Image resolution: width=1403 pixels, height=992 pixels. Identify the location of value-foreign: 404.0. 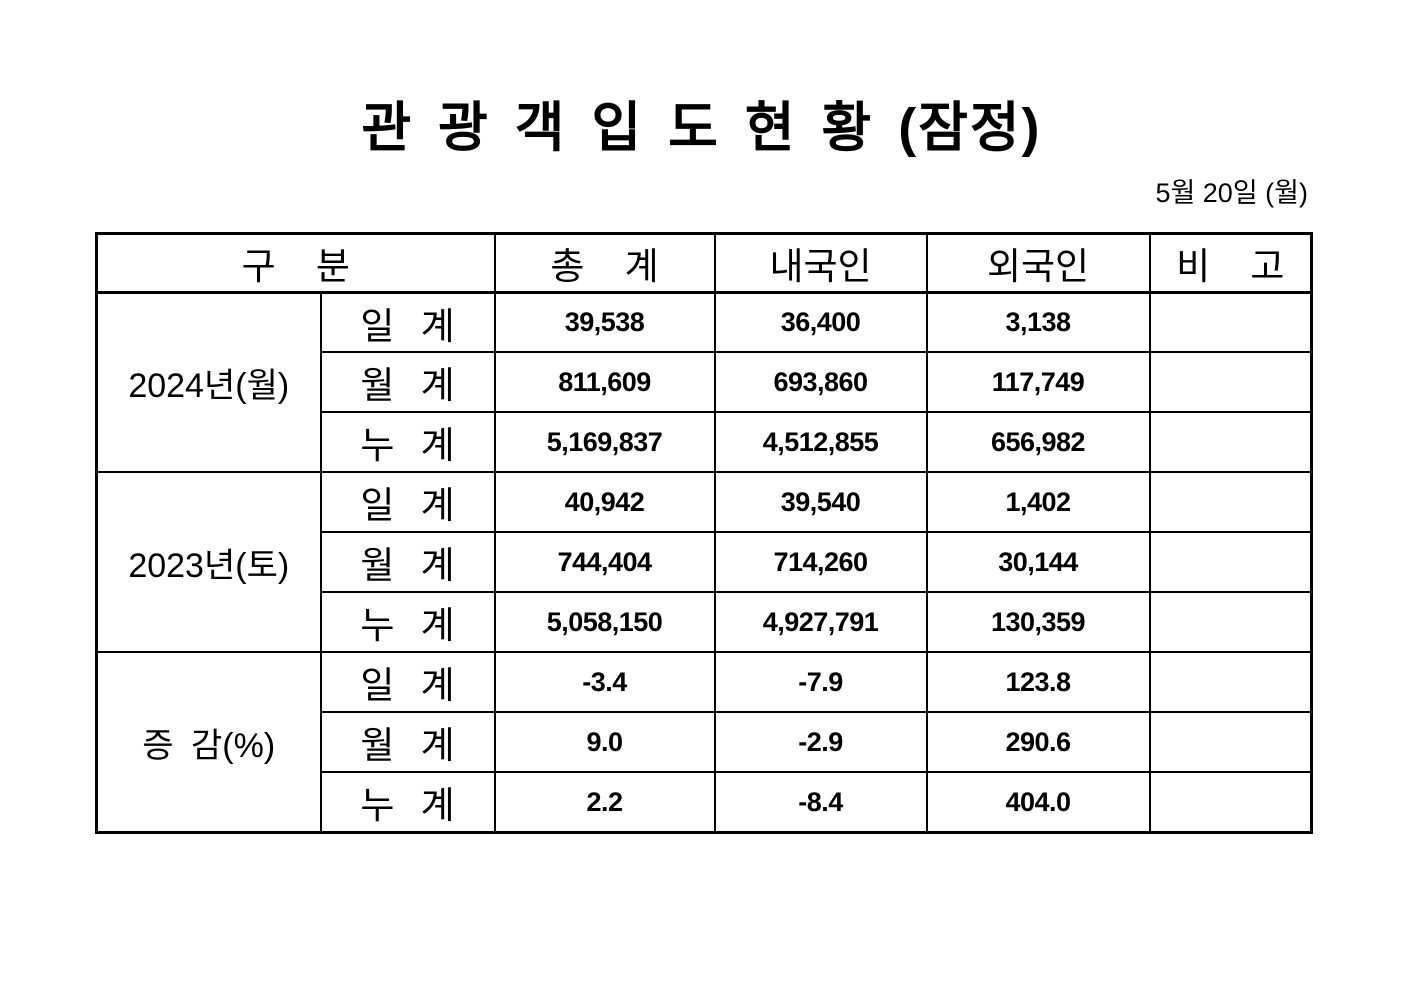
(1038, 802).